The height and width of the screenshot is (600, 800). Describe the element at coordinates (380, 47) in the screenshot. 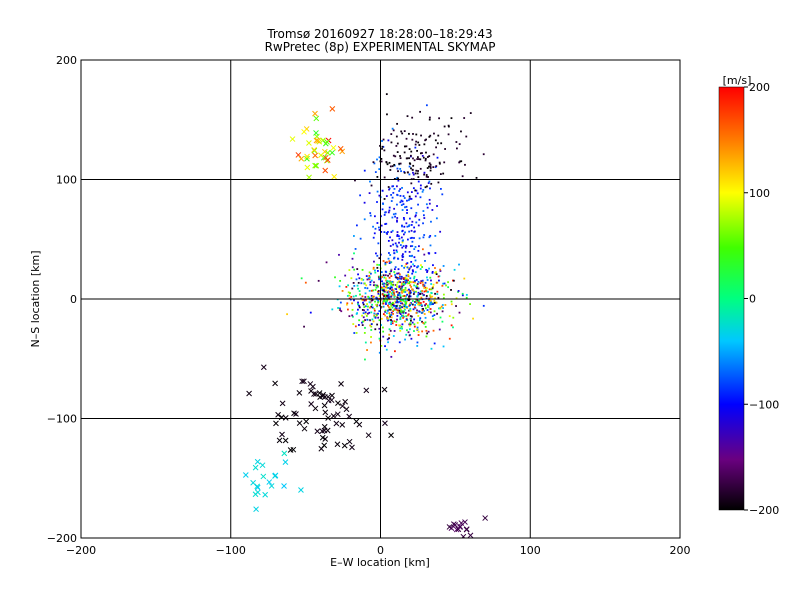

I see `chart-subtitle: RwPretec (8p) EXPERIMENTAL SKYMAP` at that location.